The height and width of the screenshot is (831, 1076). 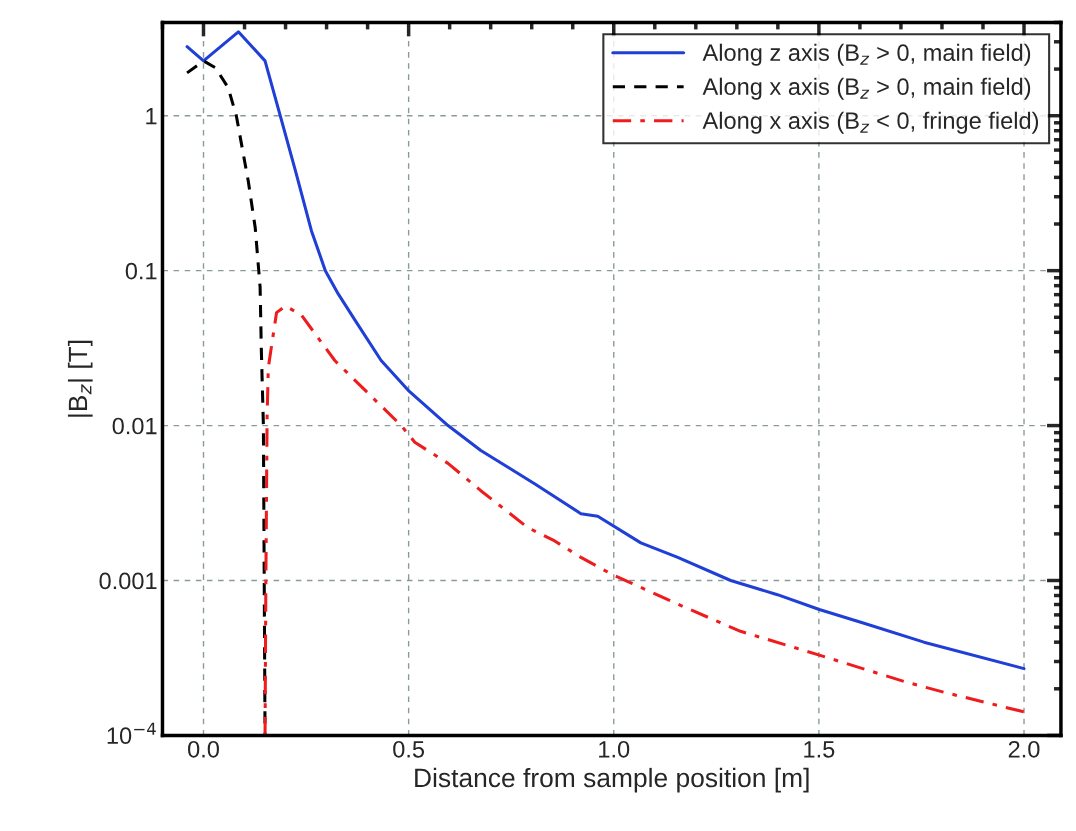 I want to click on x-axis-title: Distance from sample position [m], so click(x=612, y=780).